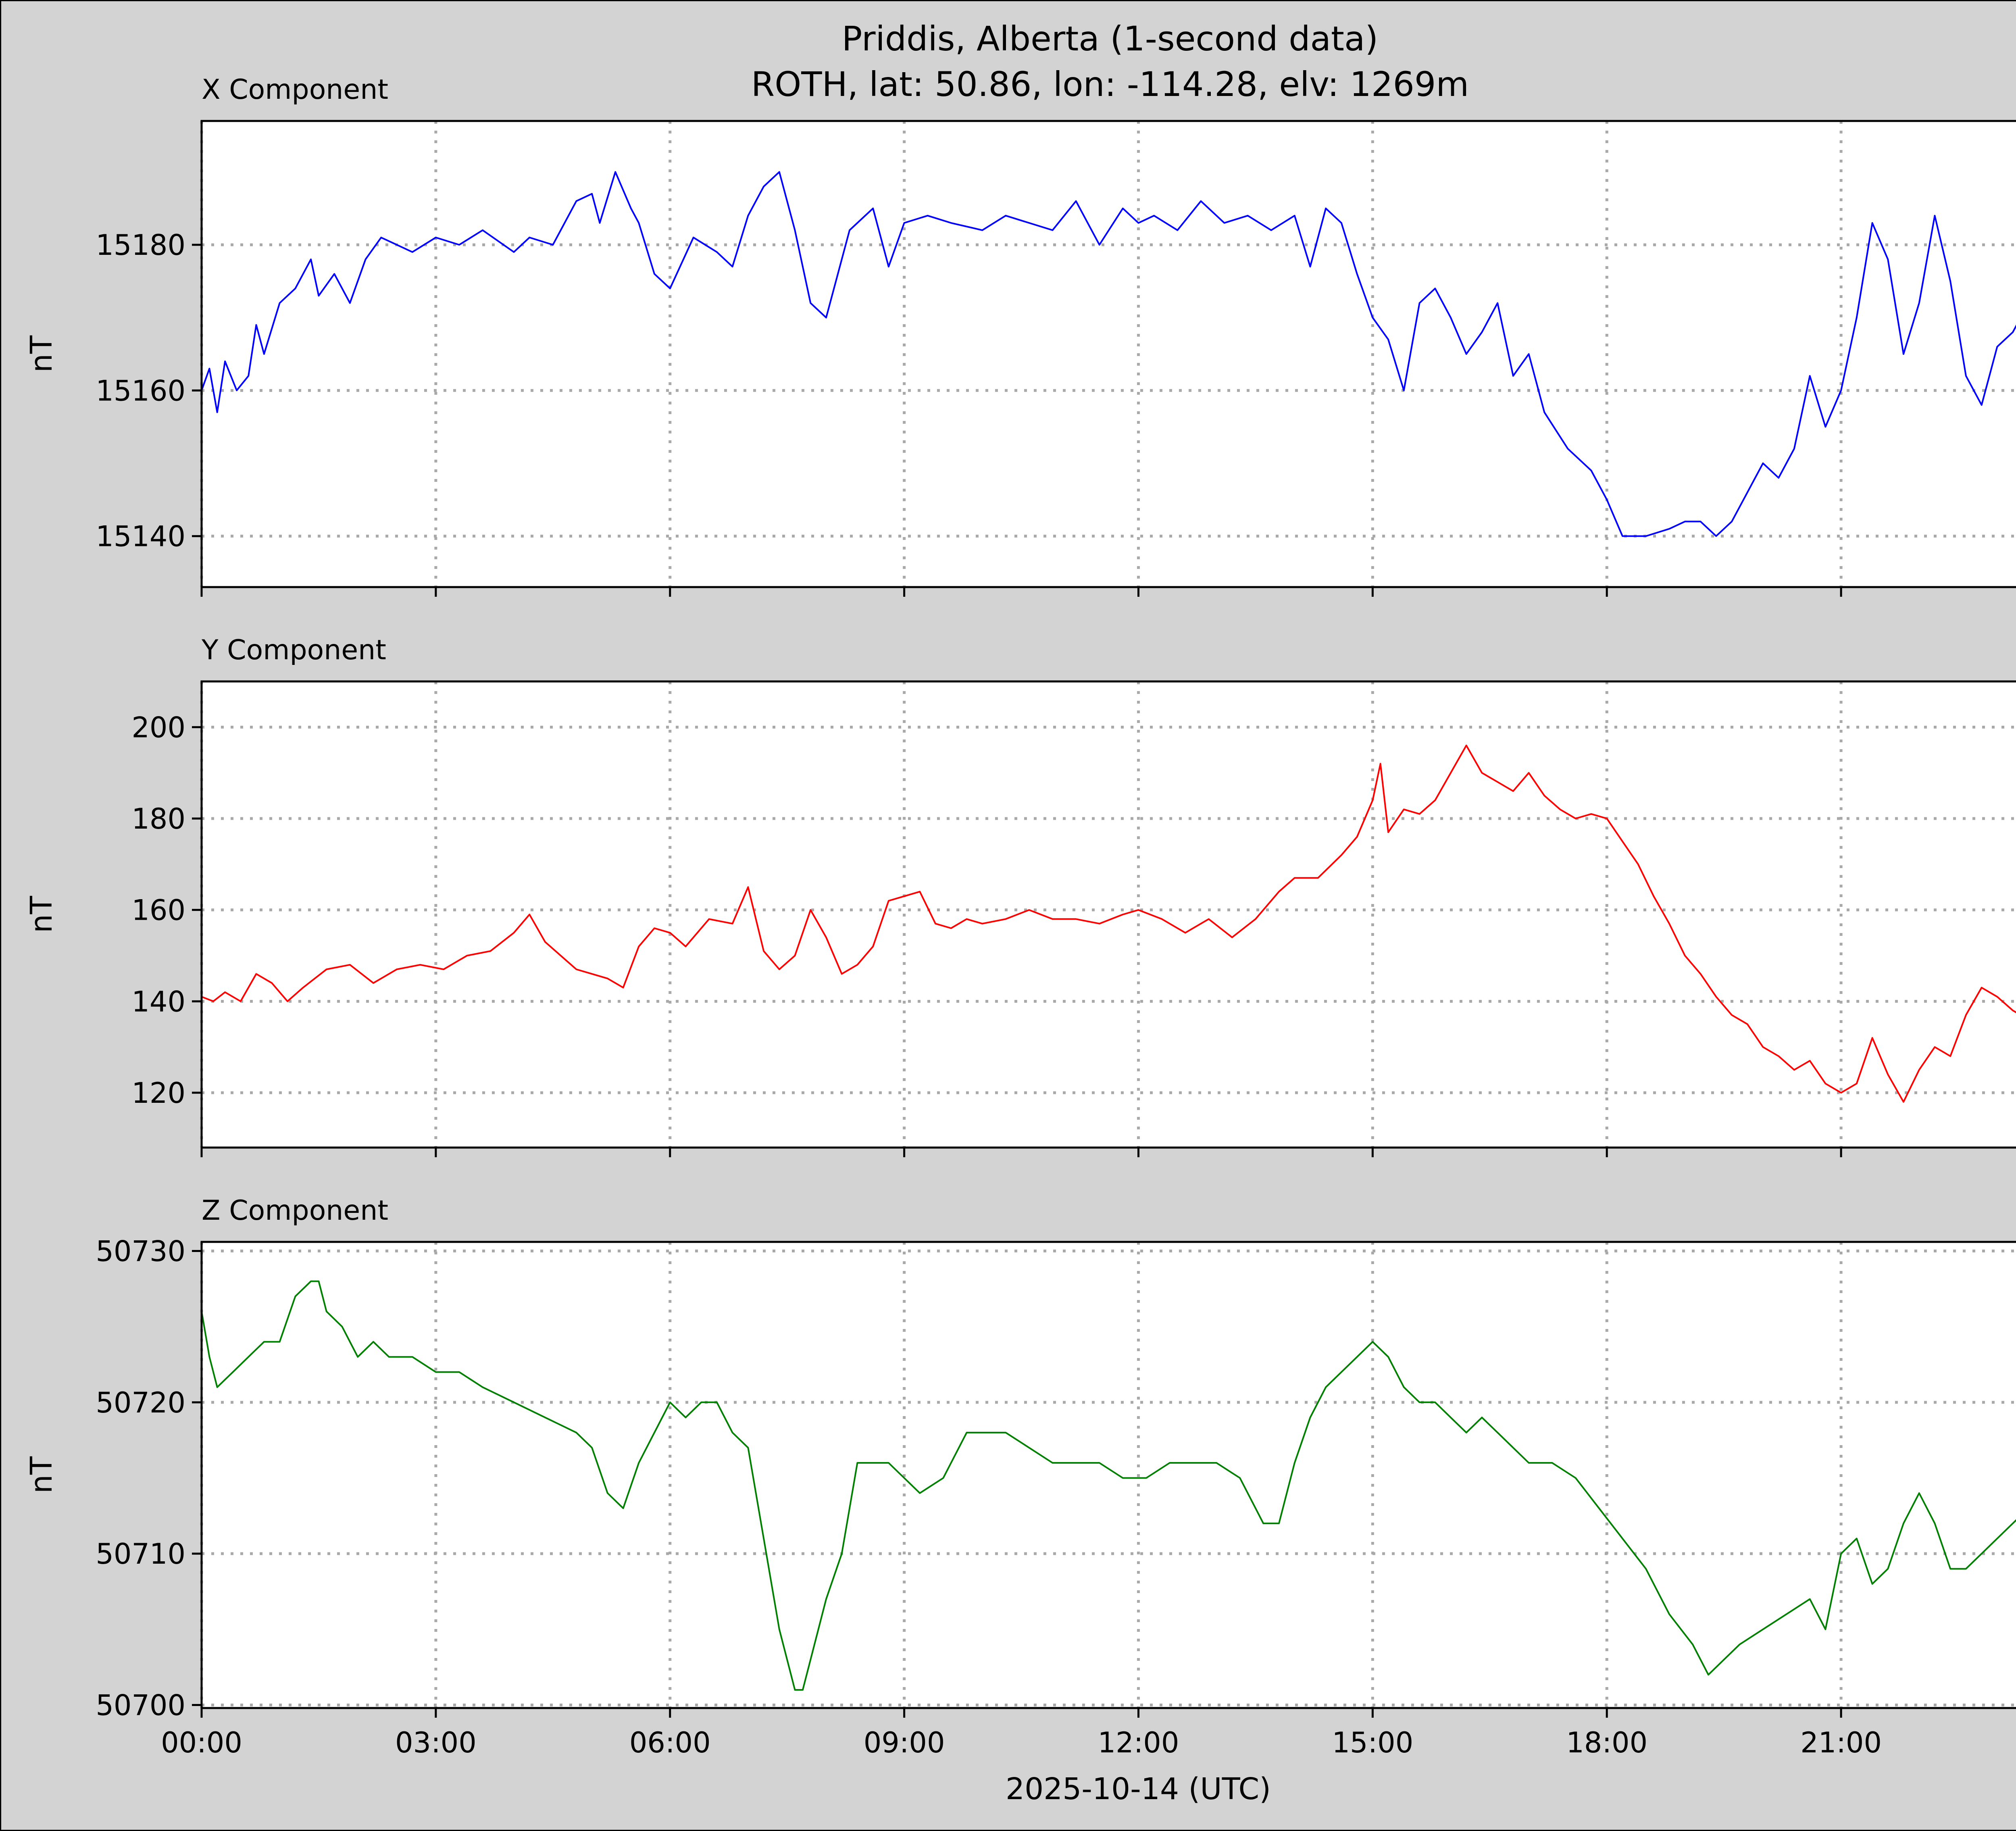  What do you see at coordinates (41, 354) in the screenshot?
I see `y-axis-label-x: nT` at bounding box center [41, 354].